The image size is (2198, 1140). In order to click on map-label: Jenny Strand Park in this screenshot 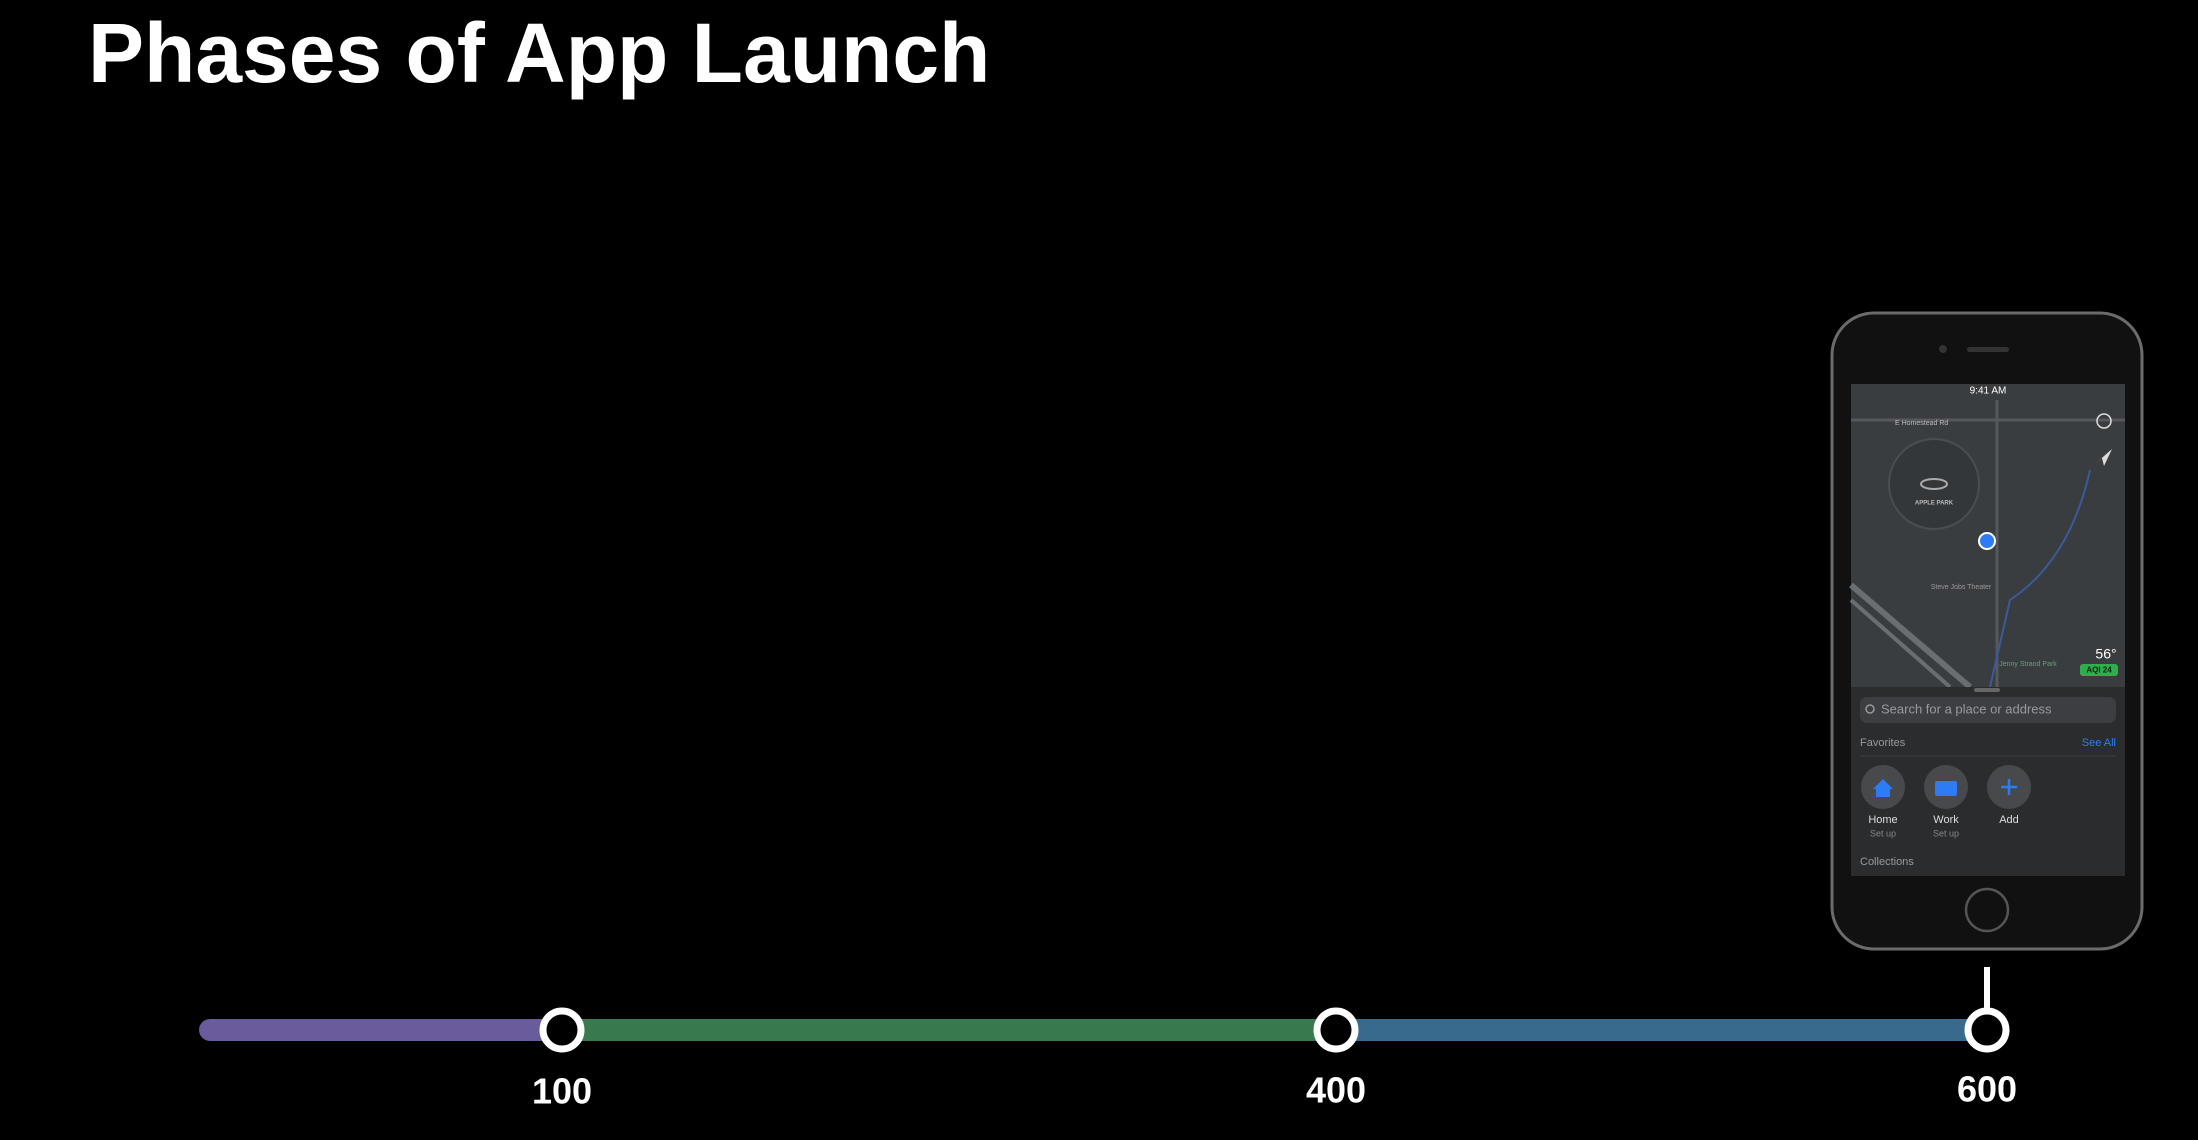, I will do `click(2028, 664)`.